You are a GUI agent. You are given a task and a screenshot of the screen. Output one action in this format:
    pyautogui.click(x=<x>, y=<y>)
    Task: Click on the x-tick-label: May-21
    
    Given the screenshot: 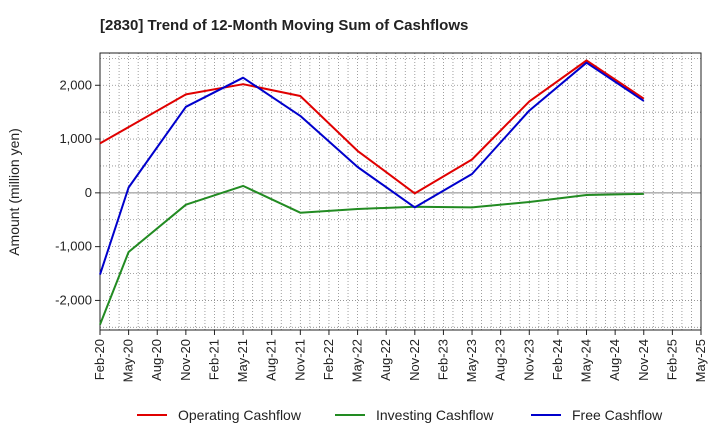 What is the action you would take?
    pyautogui.click(x=242, y=360)
    